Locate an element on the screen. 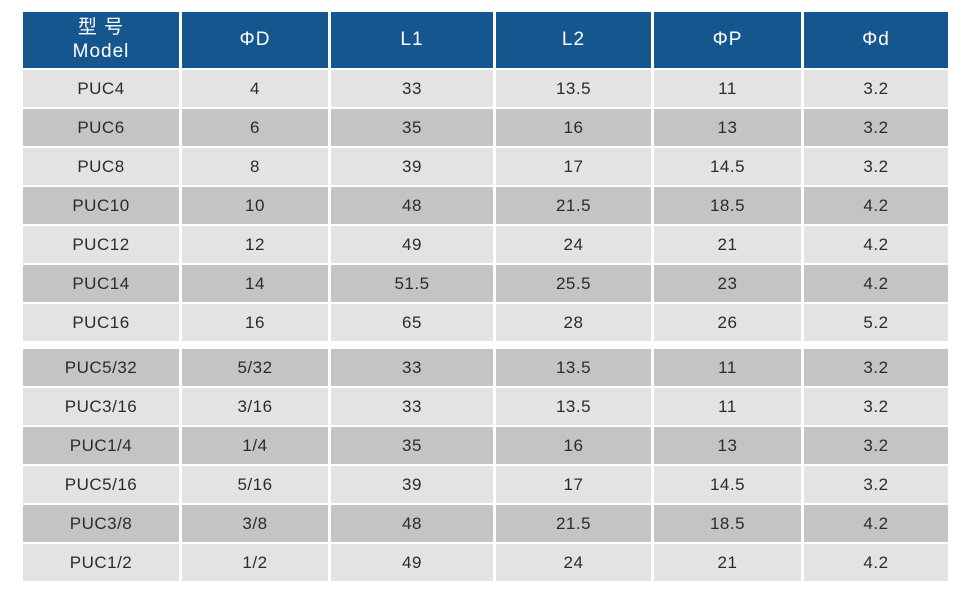 The height and width of the screenshot is (607, 961). value-cell: 5/32 is located at coordinates (255, 367).